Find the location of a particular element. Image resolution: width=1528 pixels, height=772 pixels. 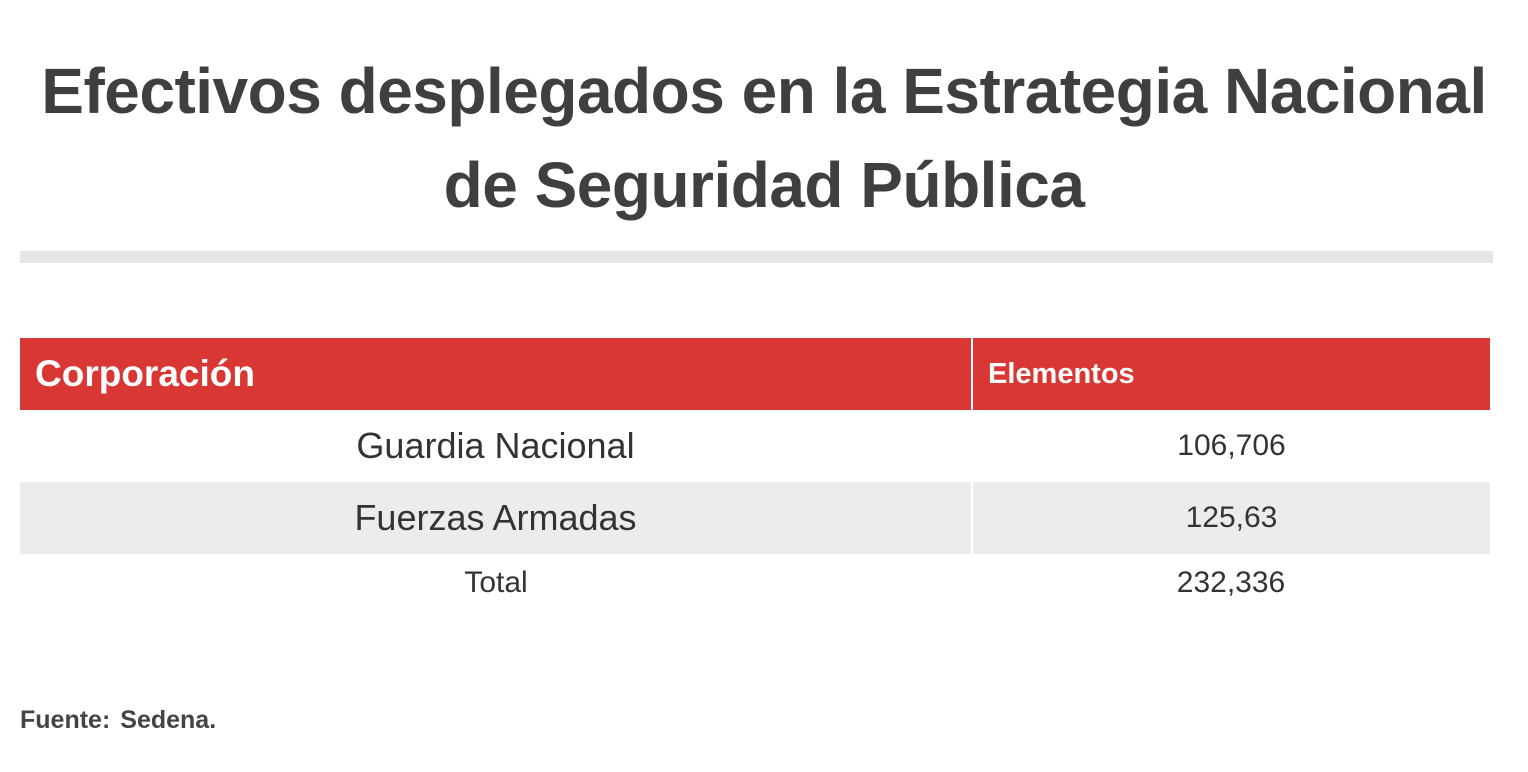

table-row: Fuerzas Armadas 125,63 is located at coordinates (755, 518).